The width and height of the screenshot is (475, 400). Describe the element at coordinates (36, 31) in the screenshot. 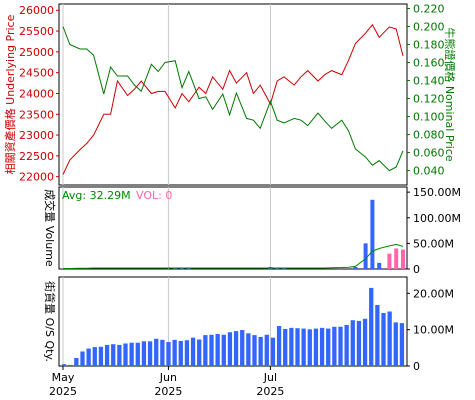

I see `left-tick-label: 25500` at that location.